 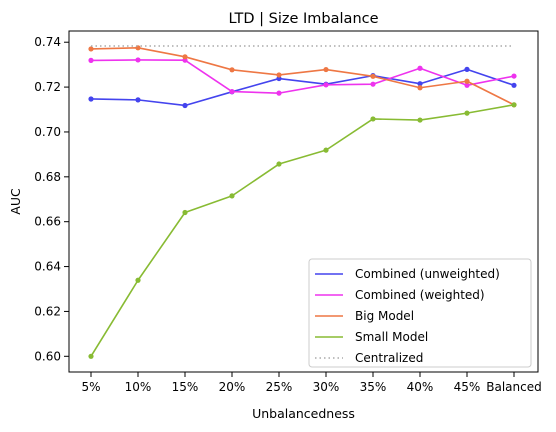 I want to click on y-tick-label: 0.62, so click(x=47, y=311).